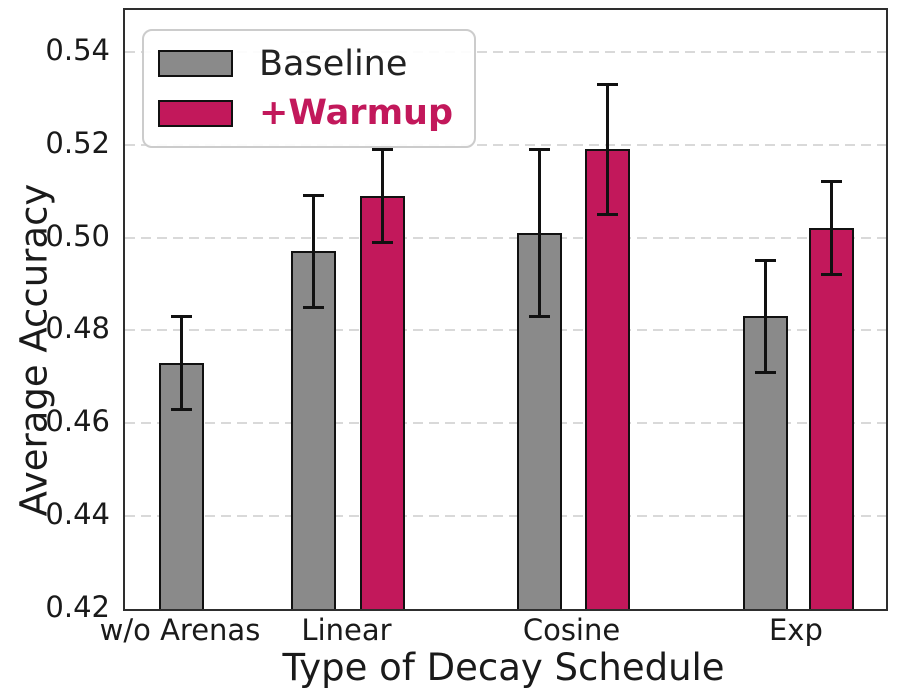 This screenshot has width=897, height=695. Describe the element at coordinates (540, 420) in the screenshot. I see `bar-baseline-cosine` at that location.